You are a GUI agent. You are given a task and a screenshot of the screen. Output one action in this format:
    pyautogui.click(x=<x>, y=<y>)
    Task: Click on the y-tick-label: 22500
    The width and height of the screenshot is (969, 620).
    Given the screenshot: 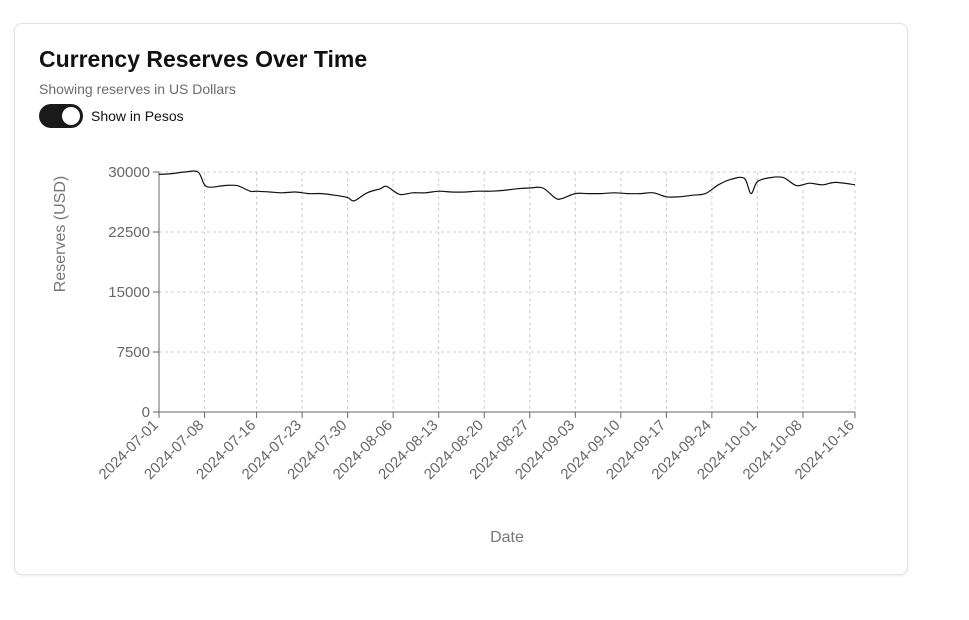 What is the action you would take?
    pyautogui.click(x=129, y=232)
    